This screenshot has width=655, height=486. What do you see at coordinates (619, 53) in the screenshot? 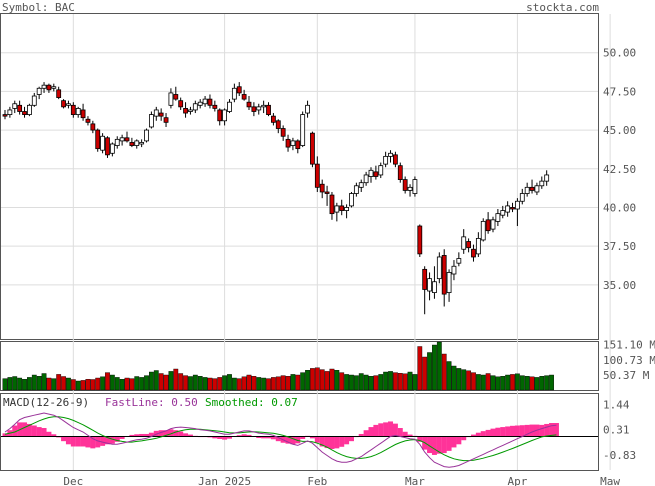
I see `price-tick-label: 50.00` at bounding box center [619, 53].